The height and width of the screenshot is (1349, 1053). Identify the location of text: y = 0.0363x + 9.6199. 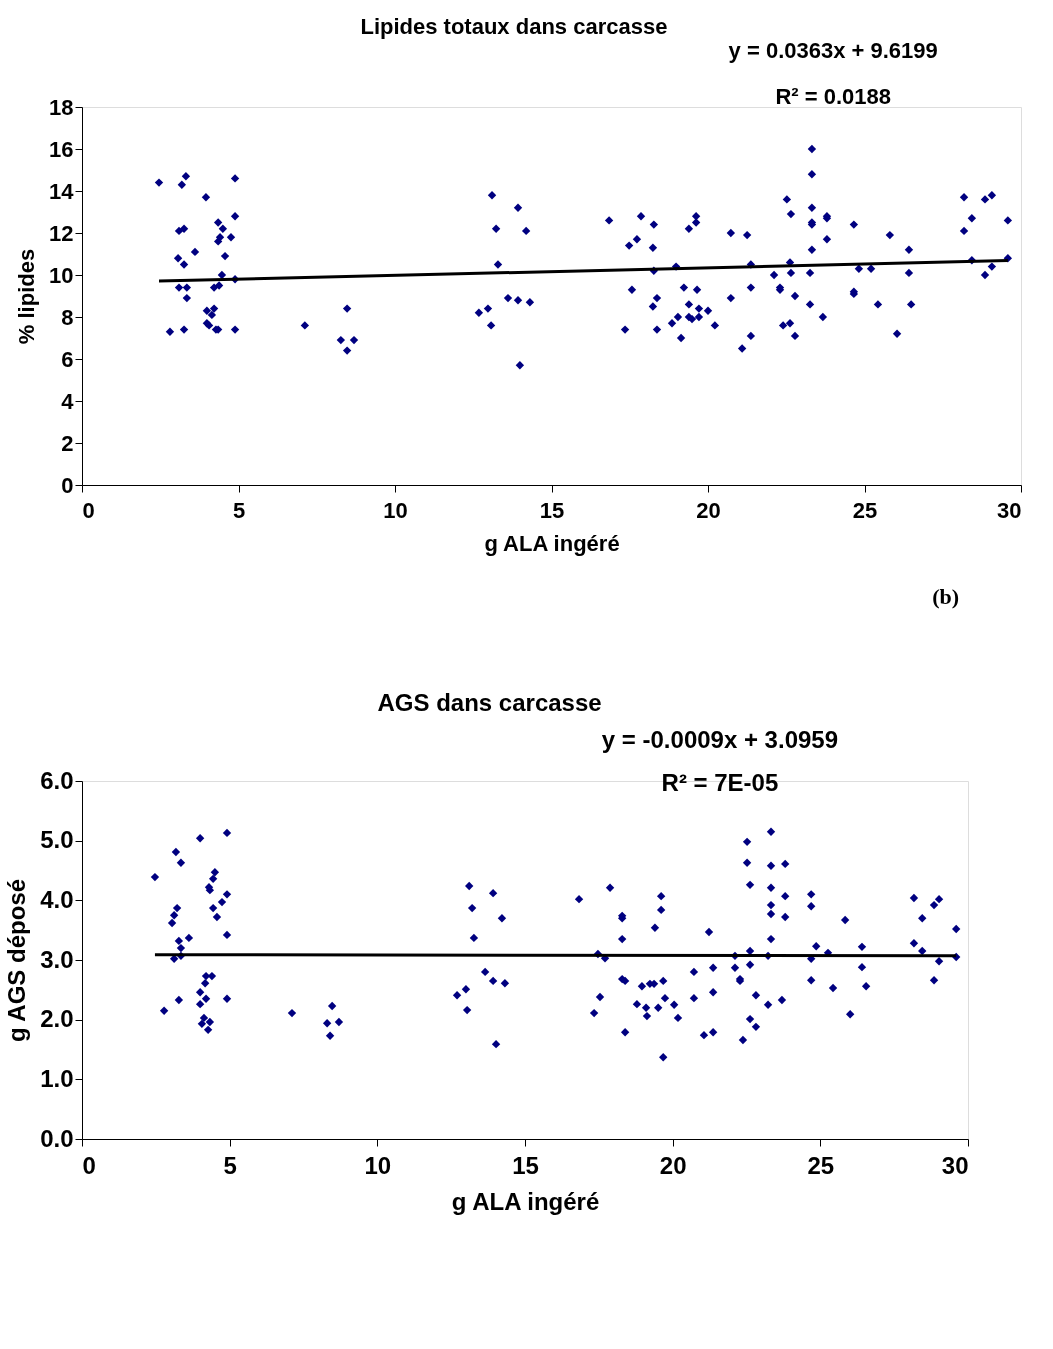
(833, 50).